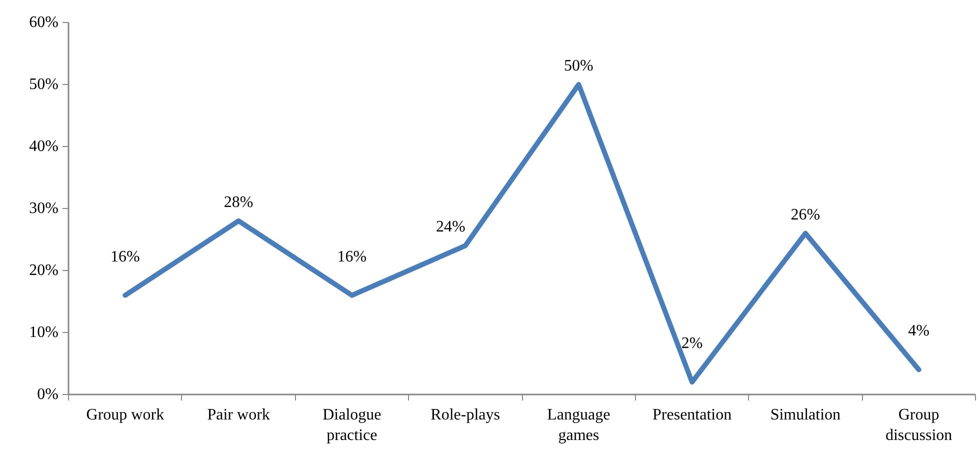 This screenshot has height=452, width=979. I want to click on x-tick-label: Group discussion, so click(918, 425).